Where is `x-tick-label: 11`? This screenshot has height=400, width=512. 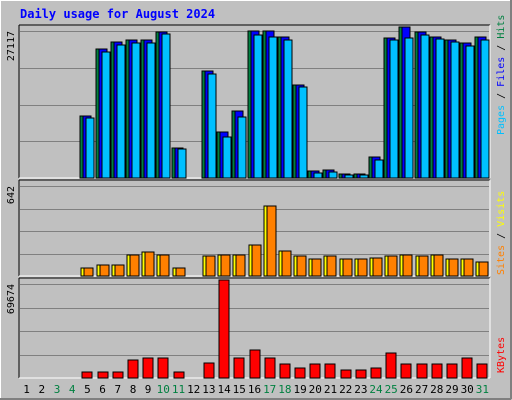 x-tick-label: 11 is located at coordinates (178, 389).